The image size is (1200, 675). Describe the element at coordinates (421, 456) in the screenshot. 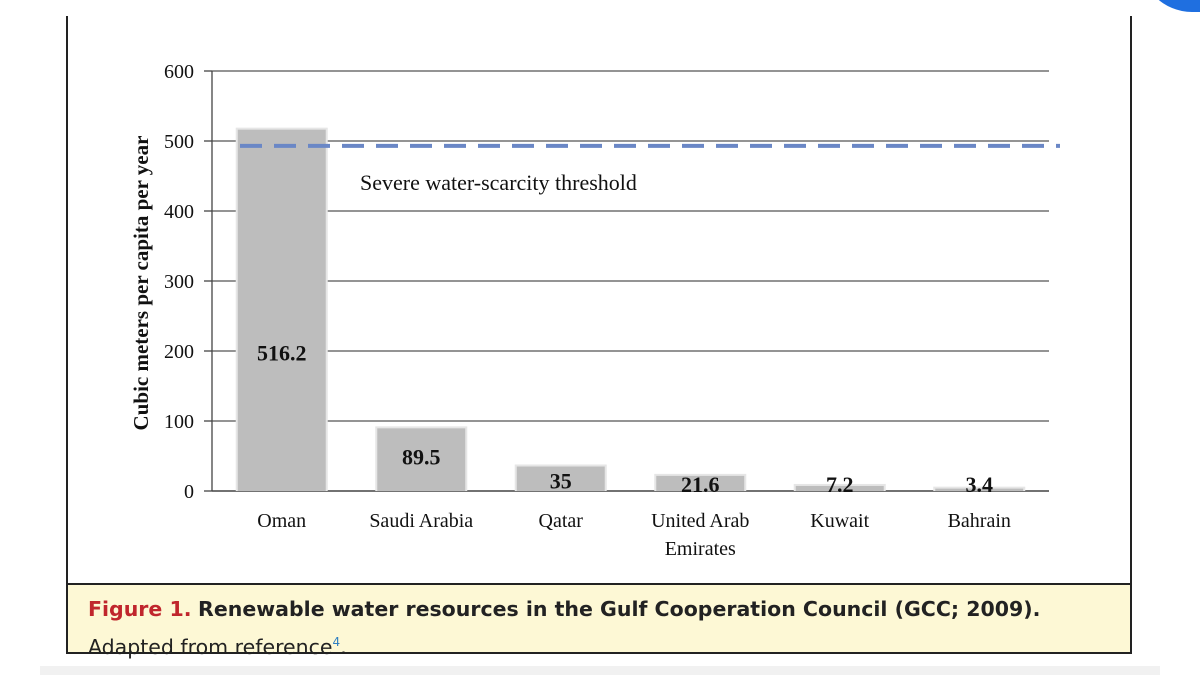

I see `data-label-1: 89.5` at that location.